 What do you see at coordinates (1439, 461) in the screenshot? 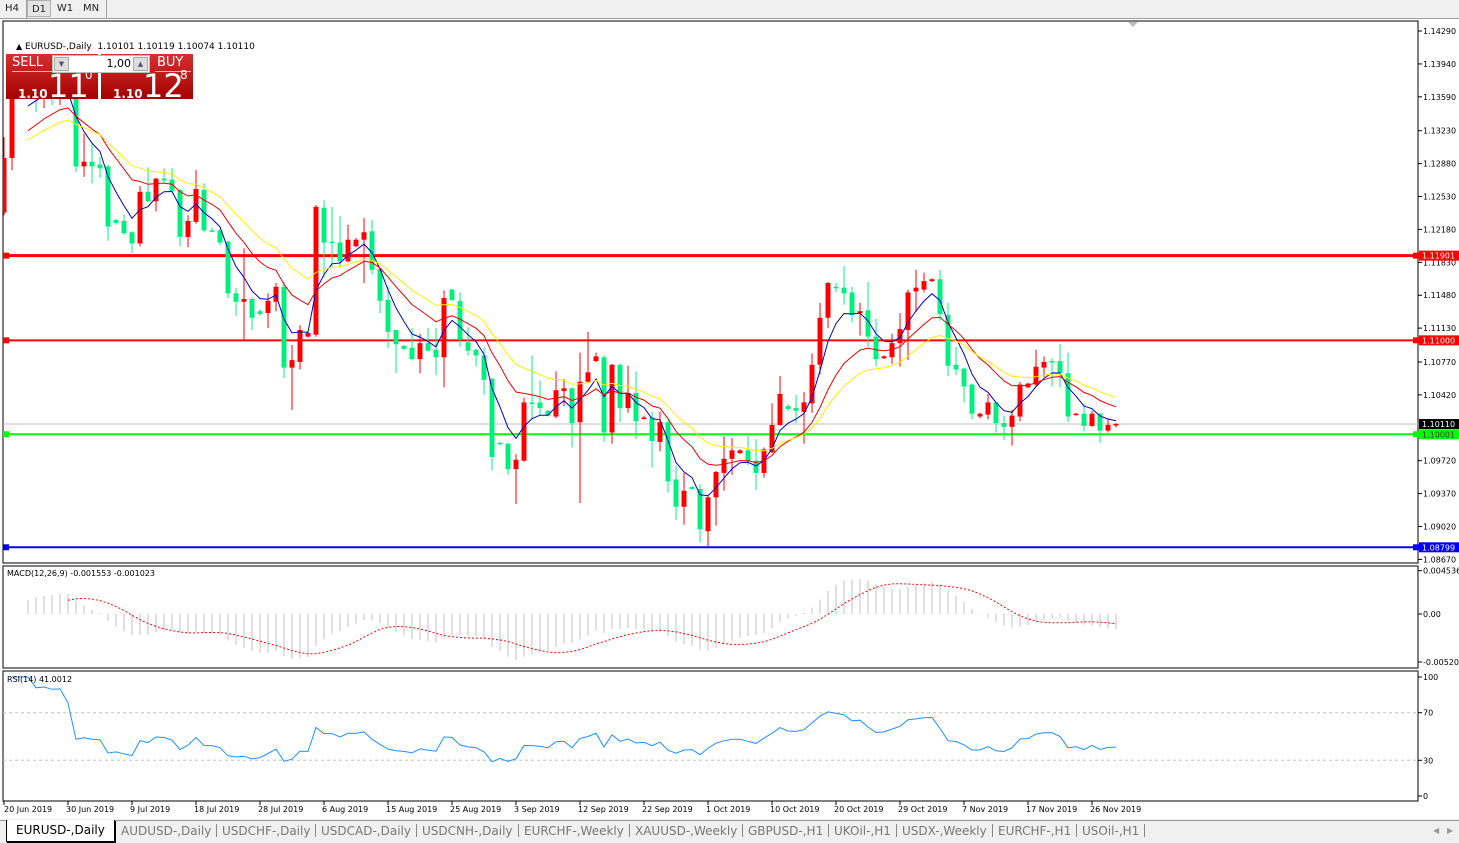
I see `price-tick-label: 1.09720` at bounding box center [1439, 461].